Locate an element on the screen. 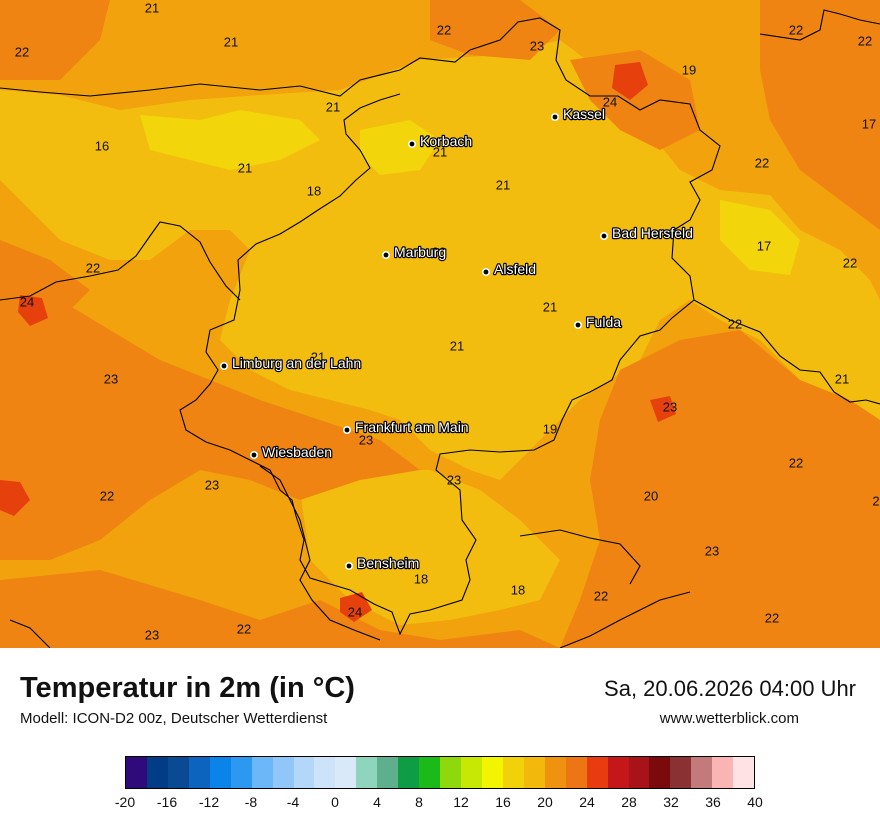 This screenshot has height=830, width=880. temperature-value: 16 is located at coordinates (102, 145).